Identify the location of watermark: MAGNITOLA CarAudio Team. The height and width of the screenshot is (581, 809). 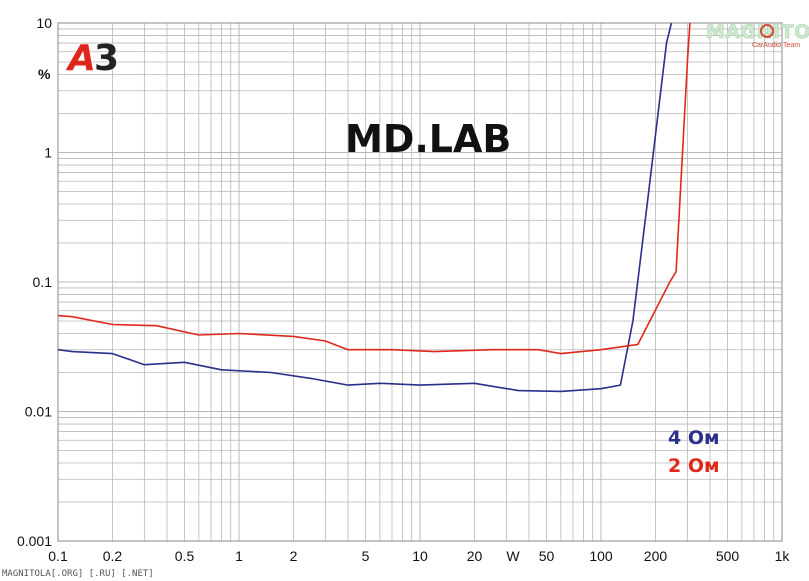
(757, 35).